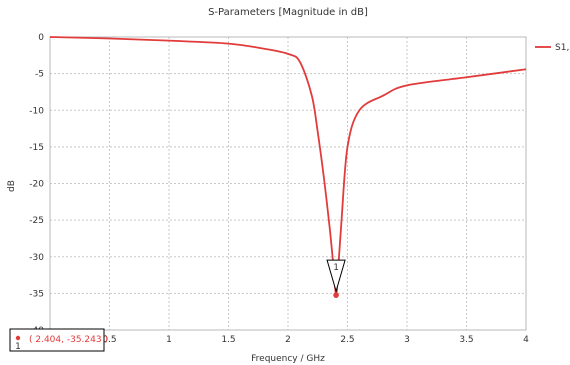 This screenshot has width=570, height=365. I want to click on y-tick-label: 0, so click(41, 38).